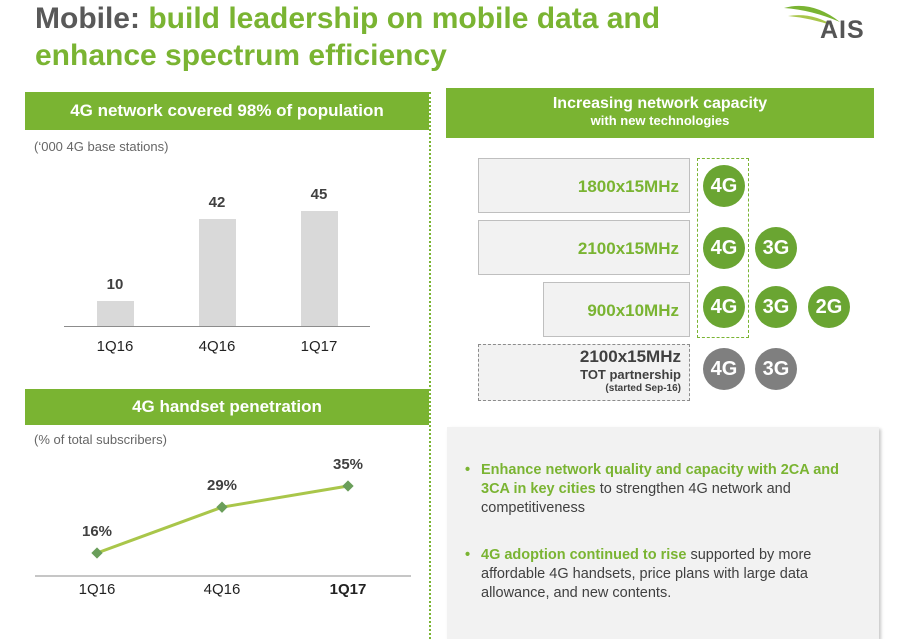 The width and height of the screenshot is (905, 639). What do you see at coordinates (217, 326) in the screenshot?
I see `bar-chart-axis` at bounding box center [217, 326].